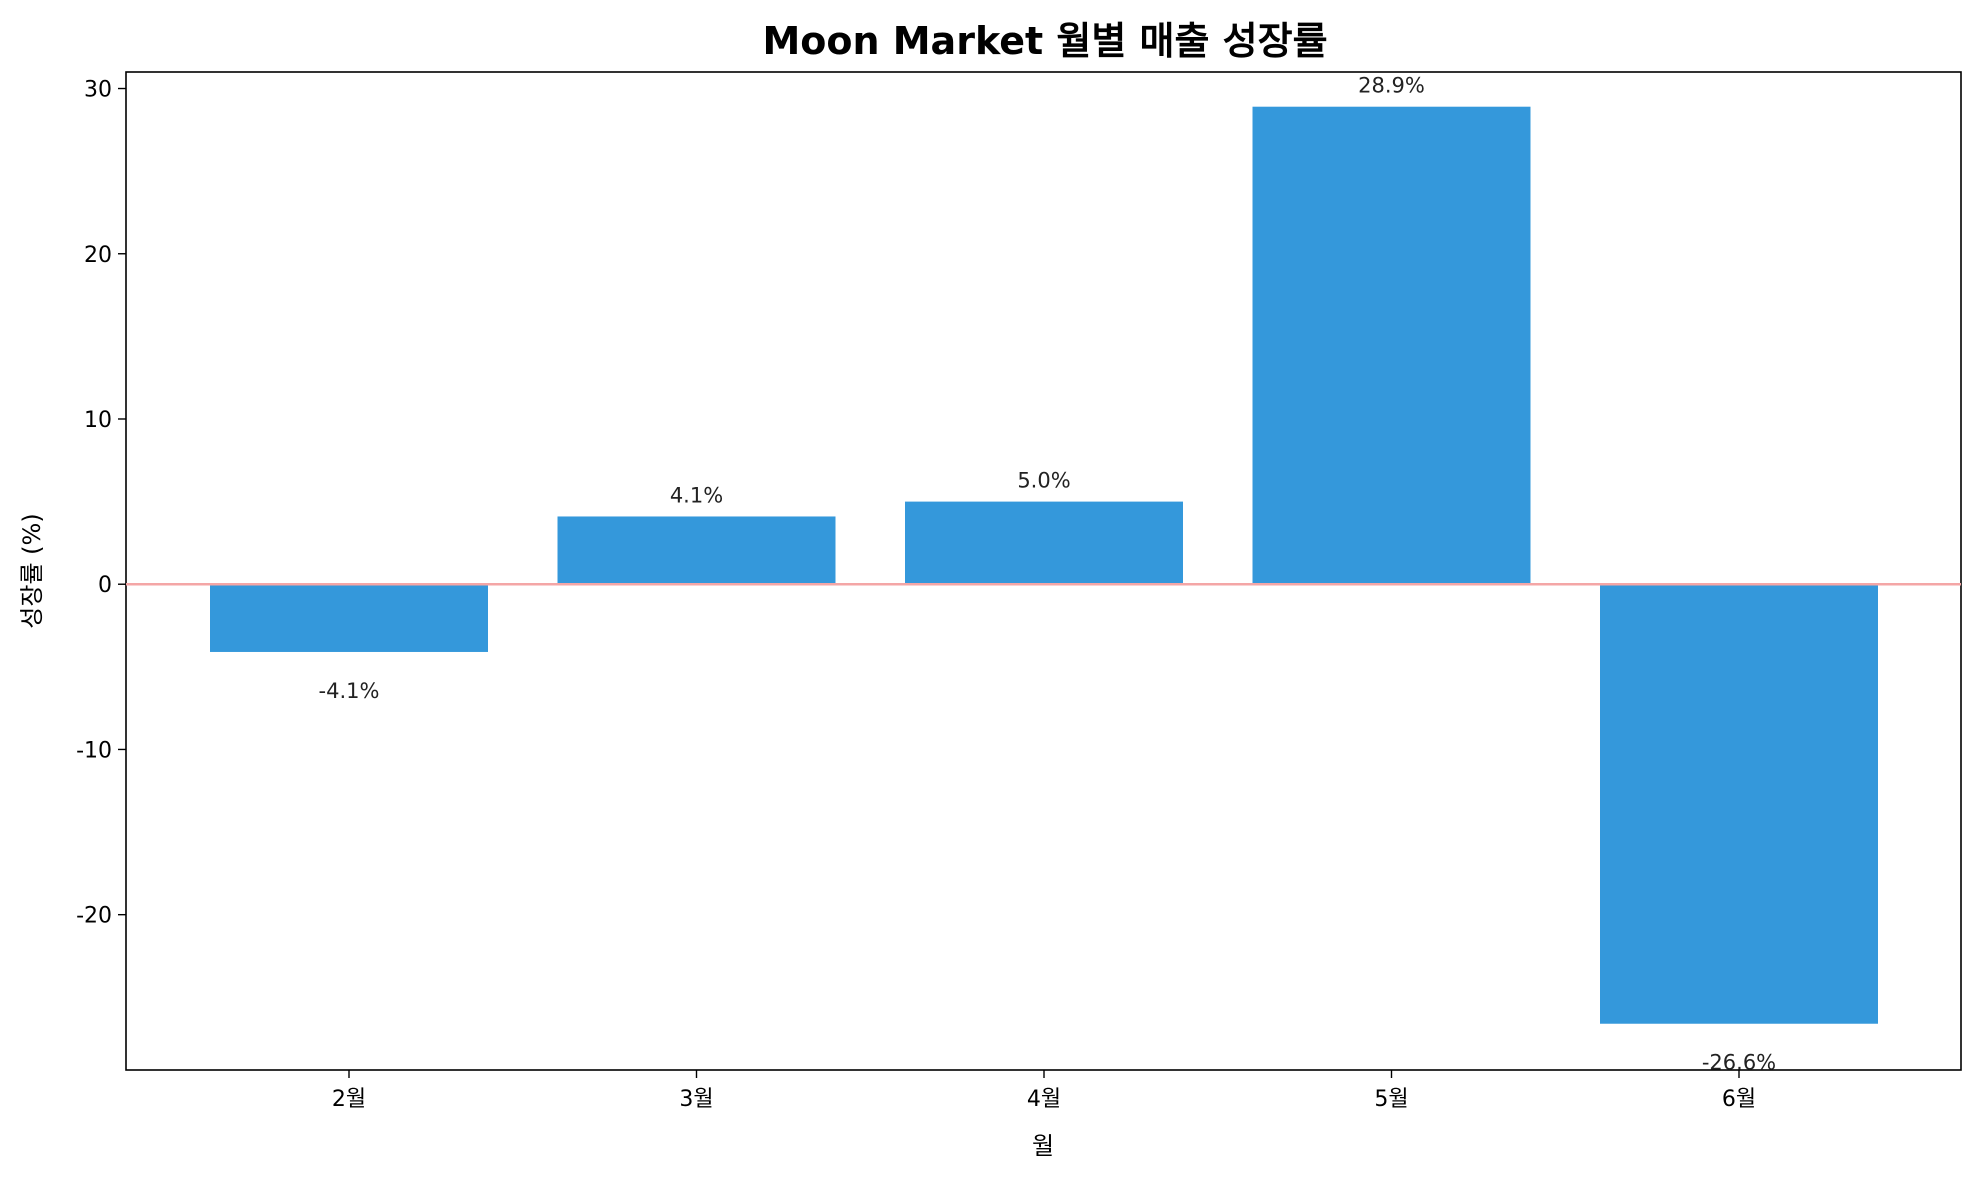 The height and width of the screenshot is (1180, 1979). What do you see at coordinates (349, 691) in the screenshot?
I see `data-label-2월: -4.1%` at bounding box center [349, 691].